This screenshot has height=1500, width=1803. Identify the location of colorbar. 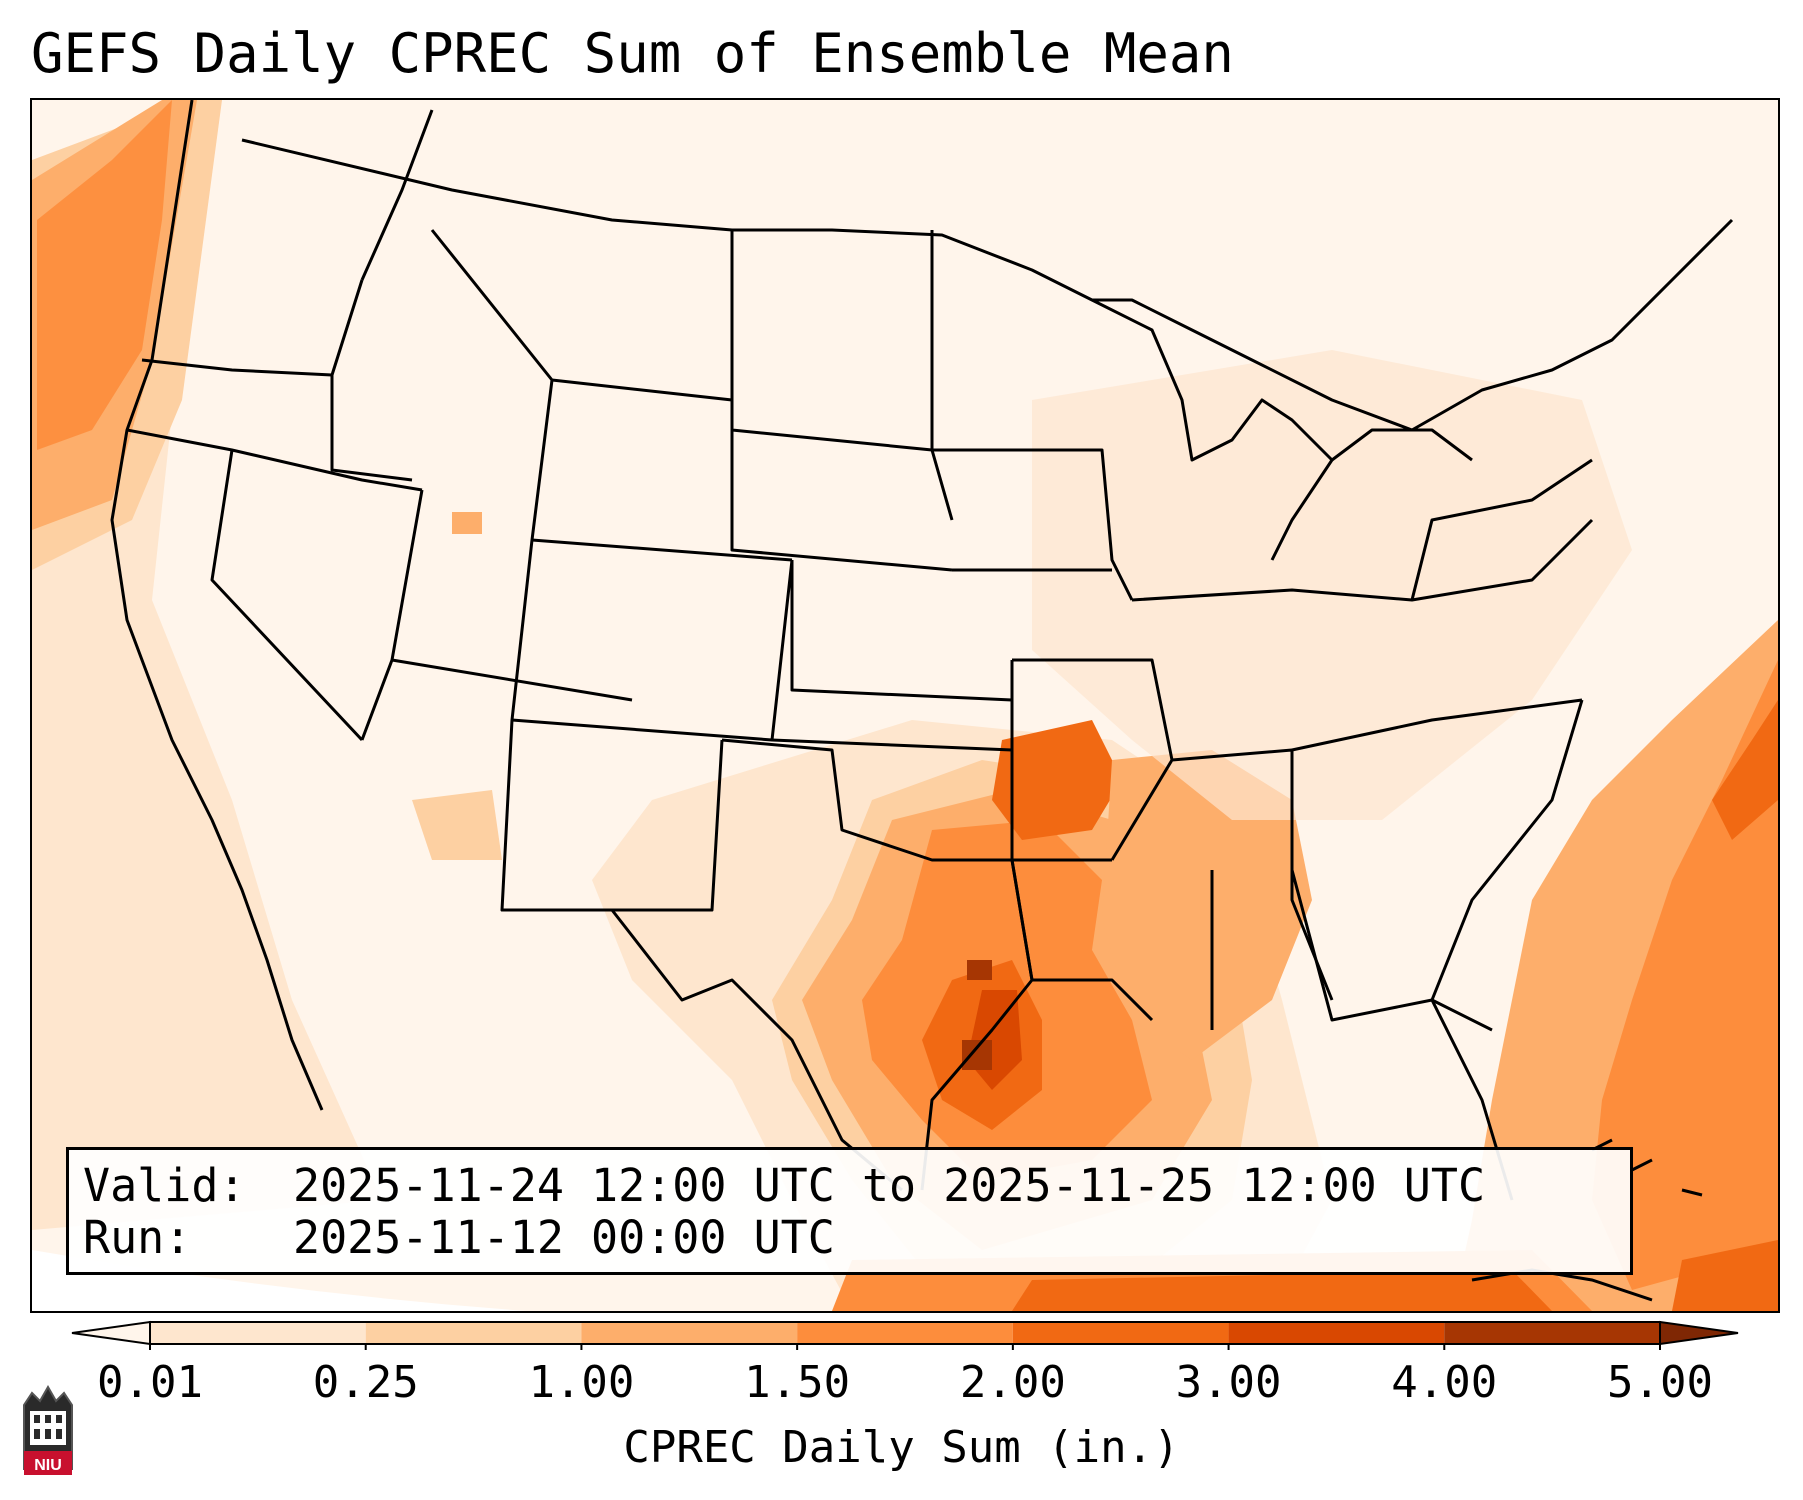
(905, 1335).